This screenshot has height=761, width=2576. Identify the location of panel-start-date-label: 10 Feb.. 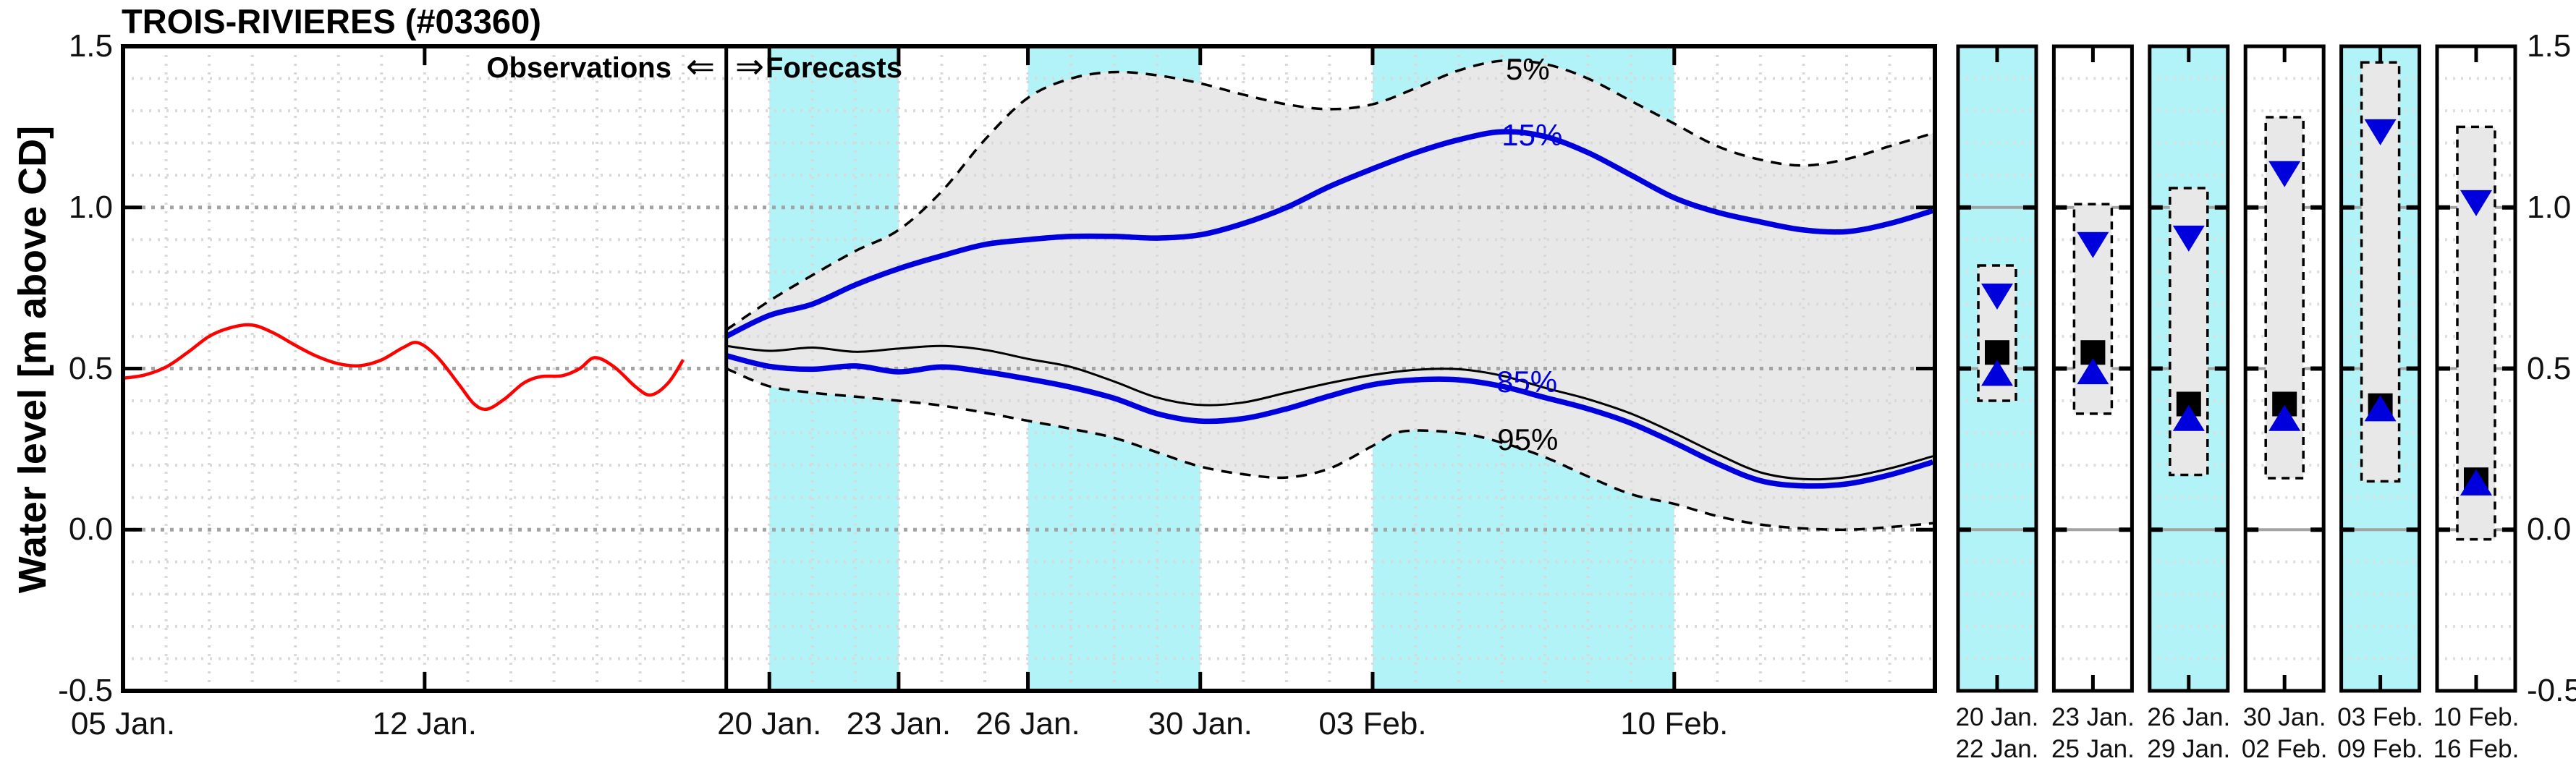
(2476, 717).